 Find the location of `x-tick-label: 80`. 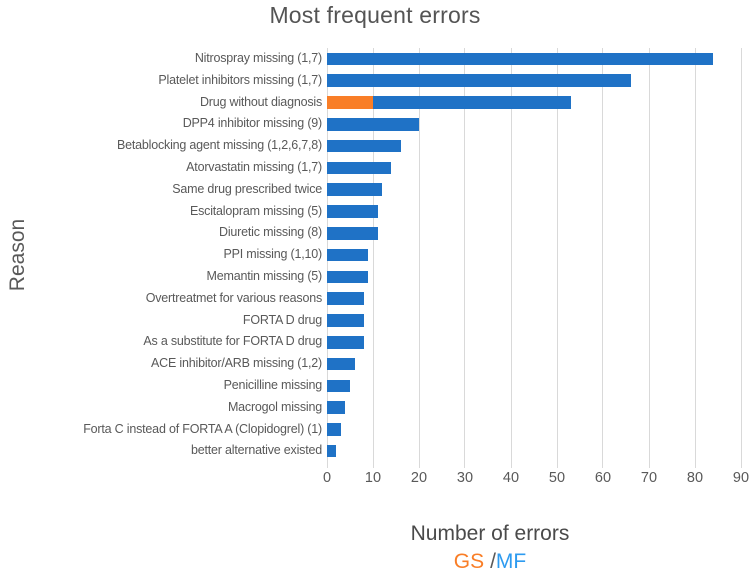

x-tick-label: 80 is located at coordinates (695, 478).